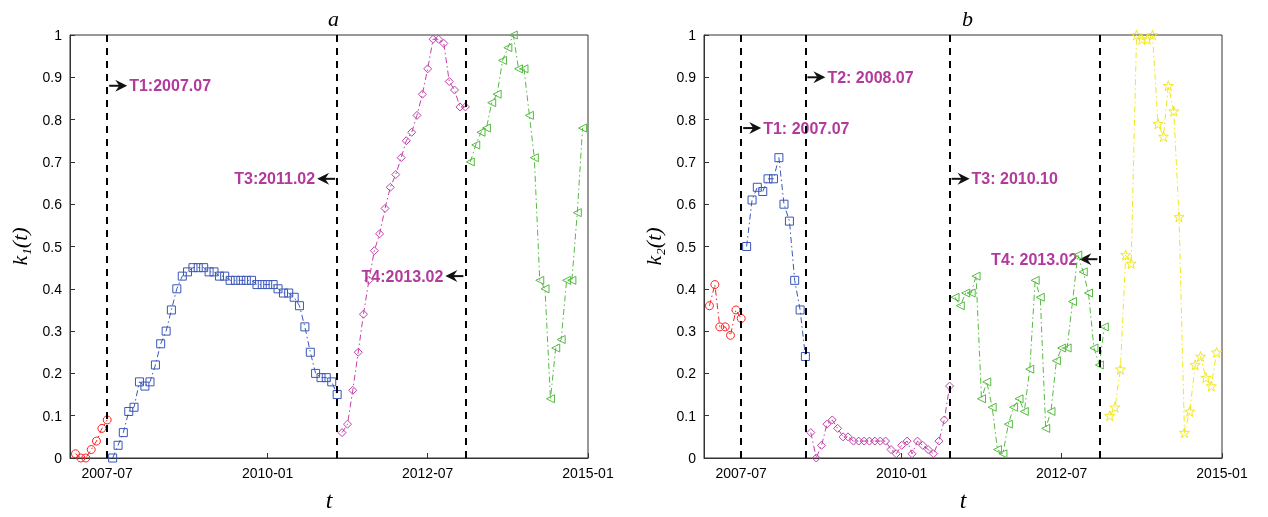  Describe the element at coordinates (52, 204) in the screenshot. I see `y-tick-label: 0.6` at that location.